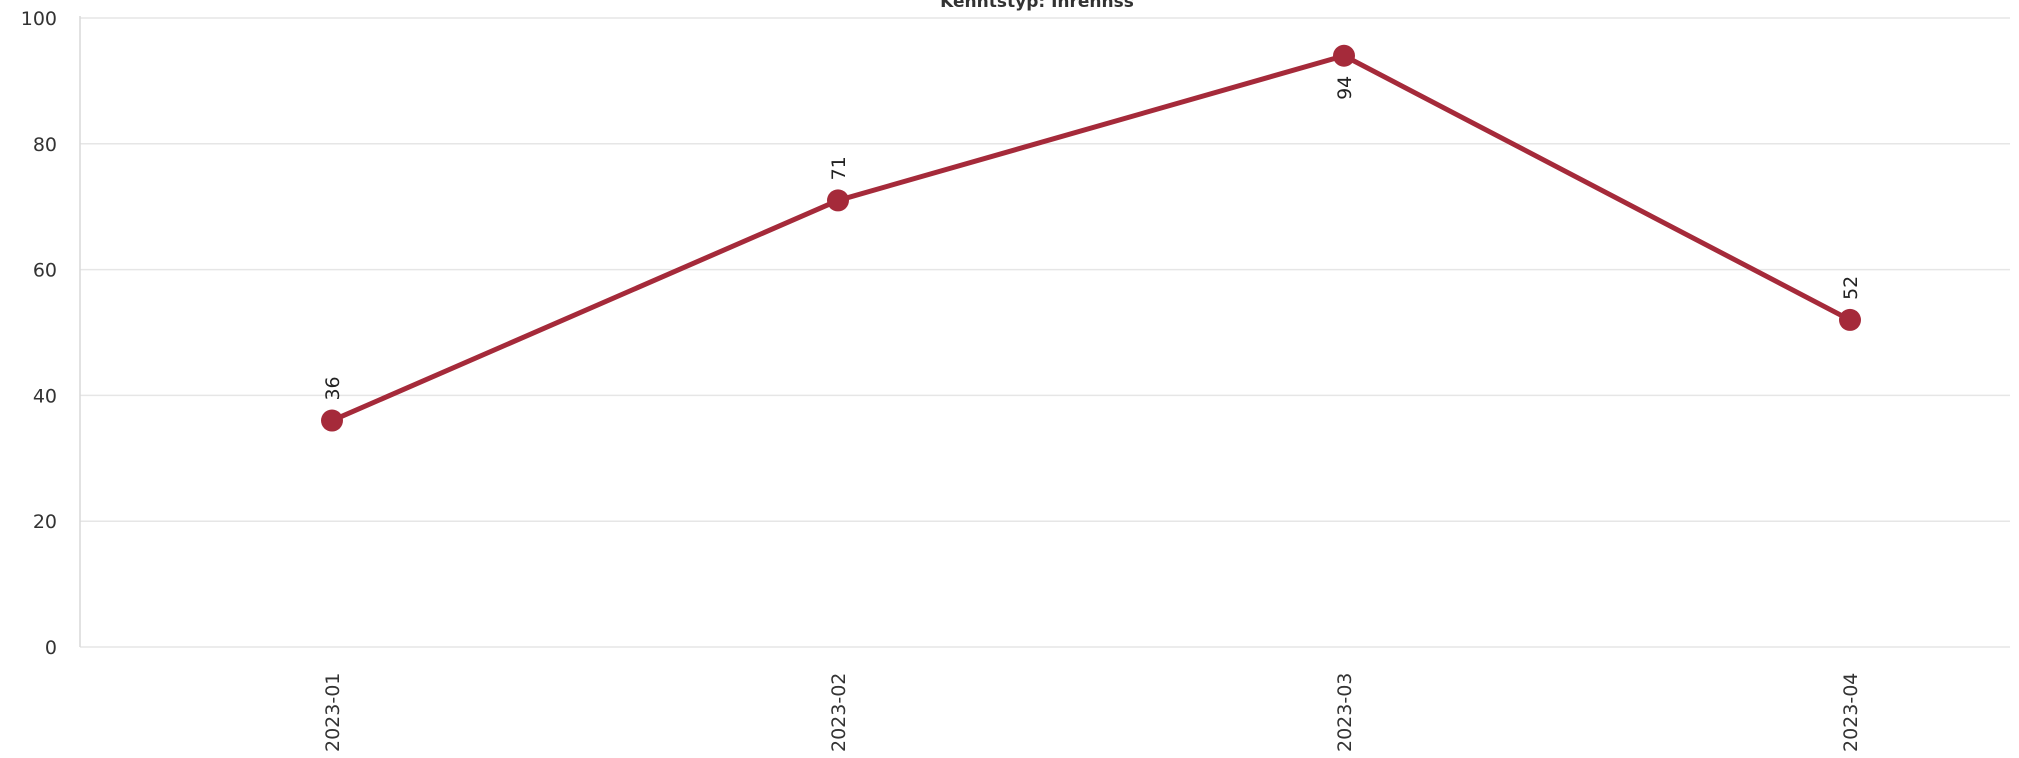 The image size is (2019, 758). What do you see at coordinates (1851, 288) in the screenshot?
I see `data-label: 52` at bounding box center [1851, 288].